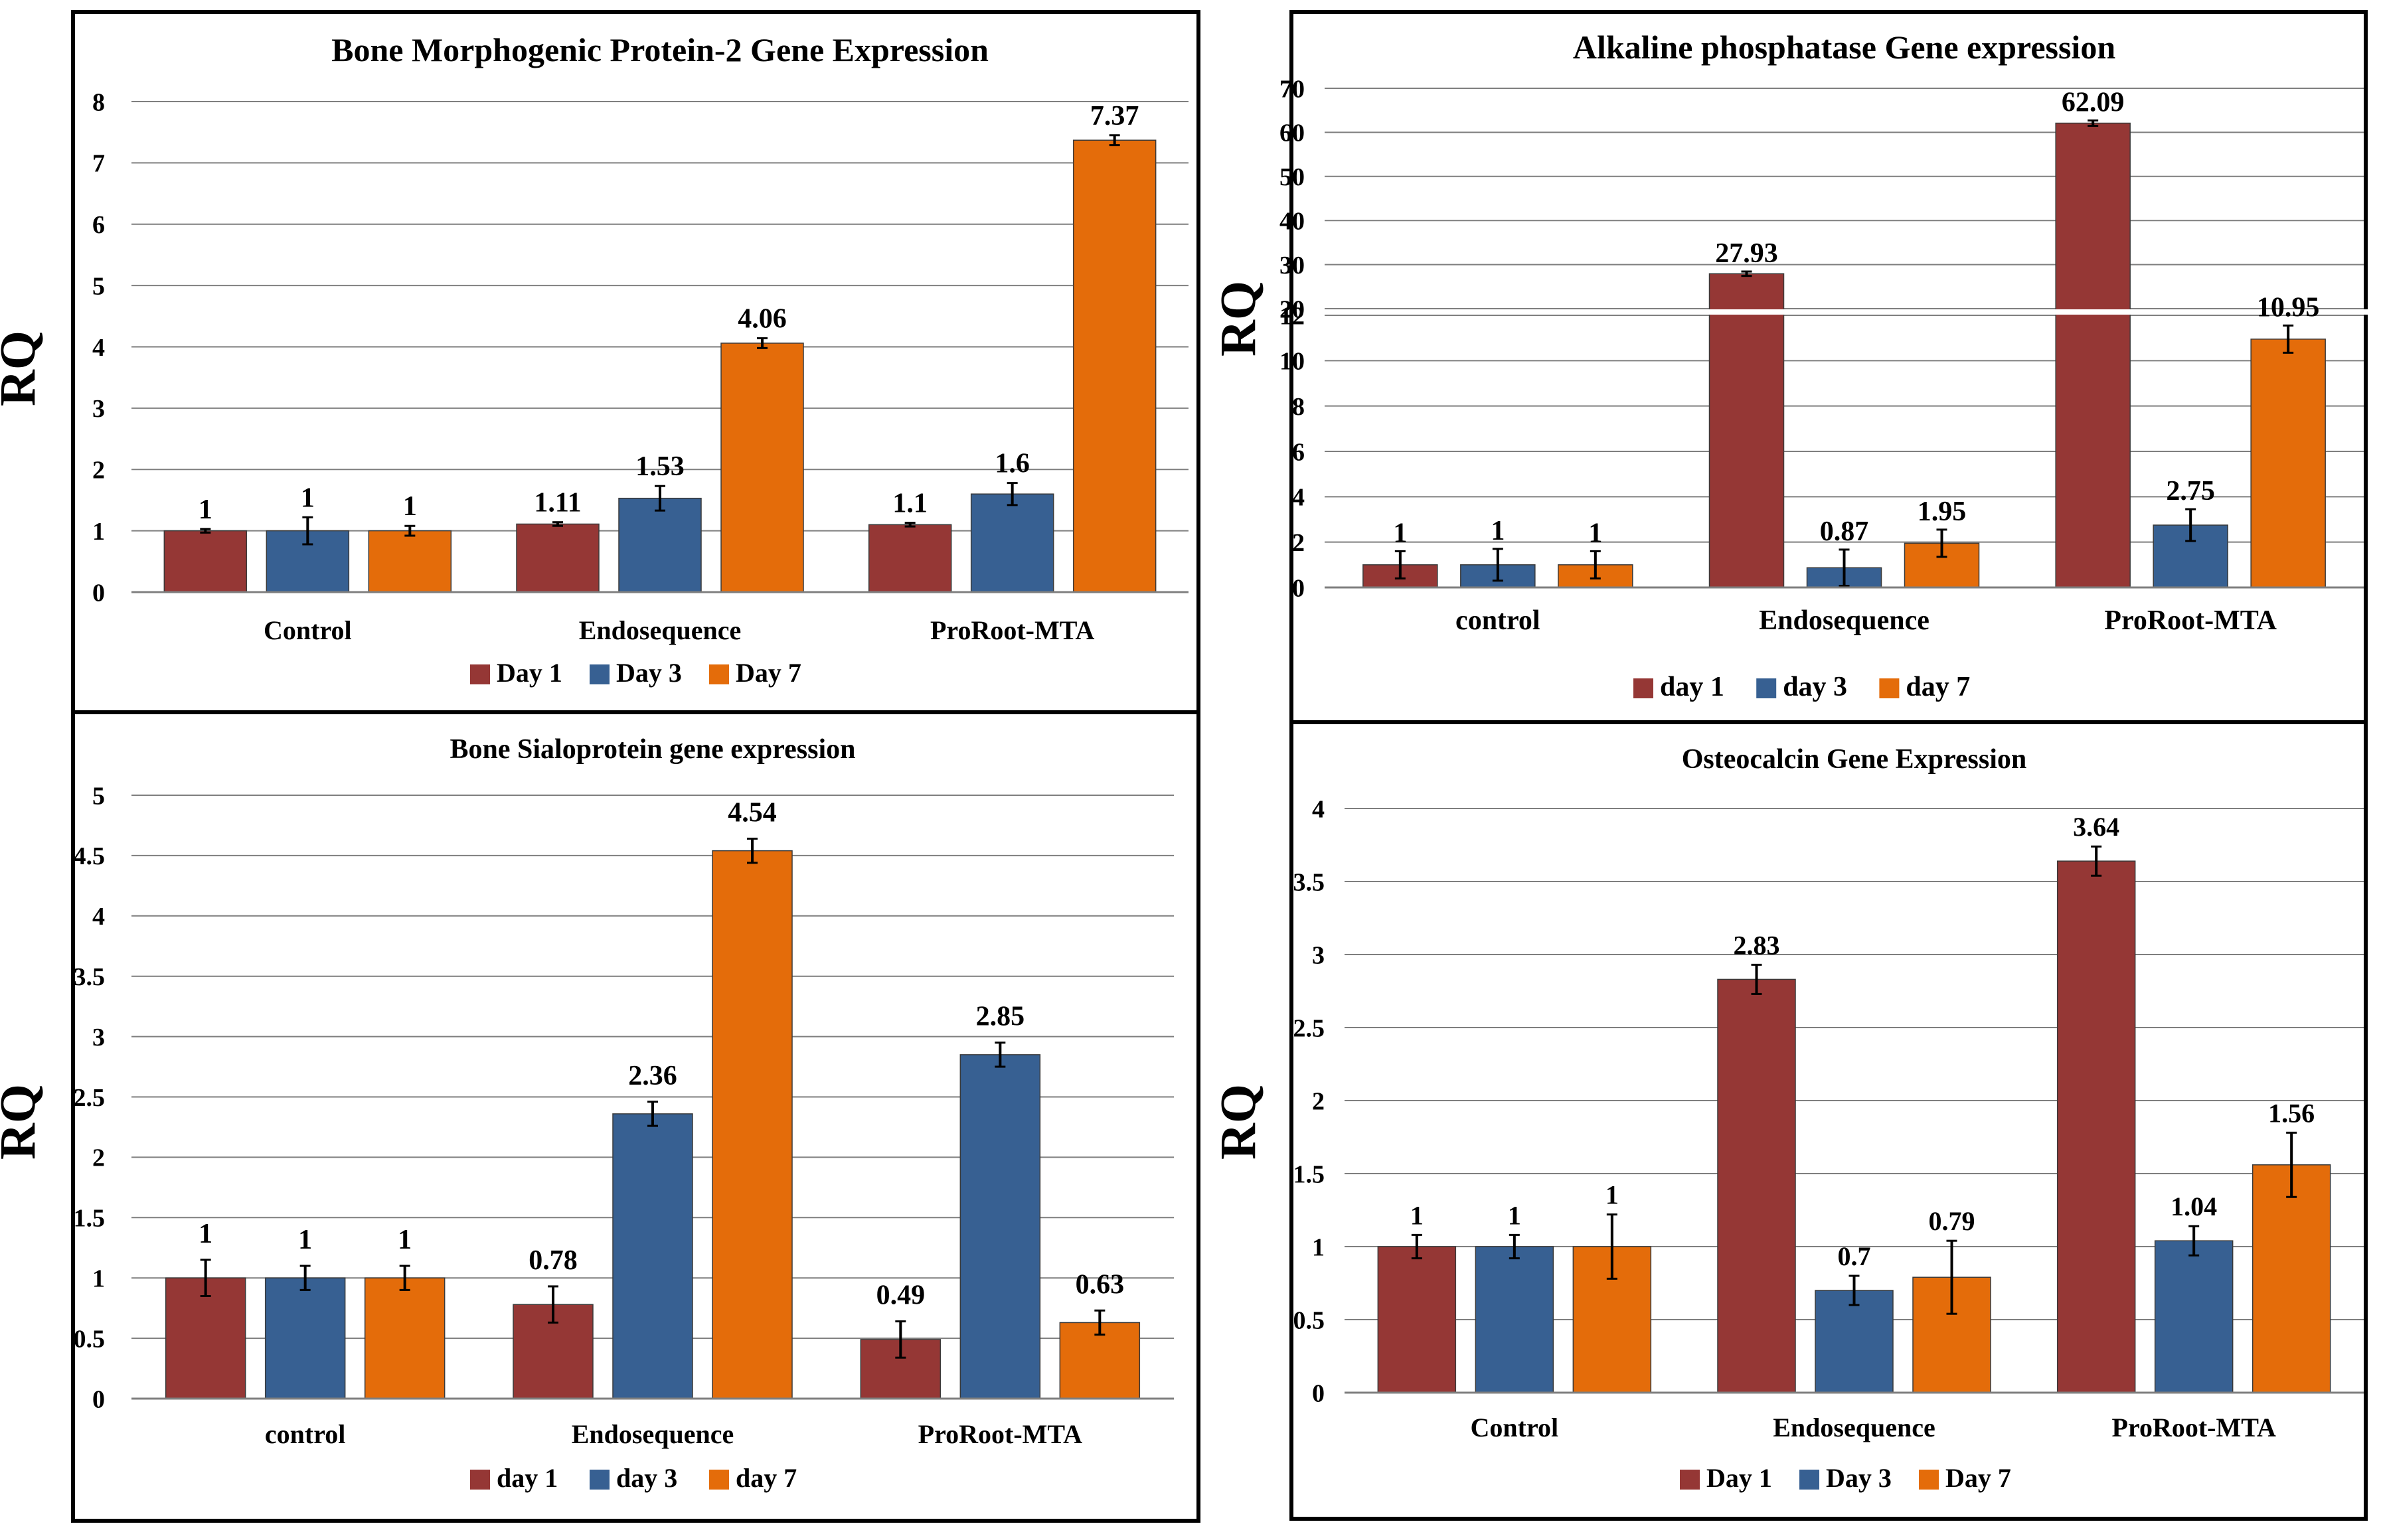 This screenshot has width=2381, height=1540. Describe the element at coordinates (660, 467) in the screenshot. I see `data-label: 1.53` at that location.